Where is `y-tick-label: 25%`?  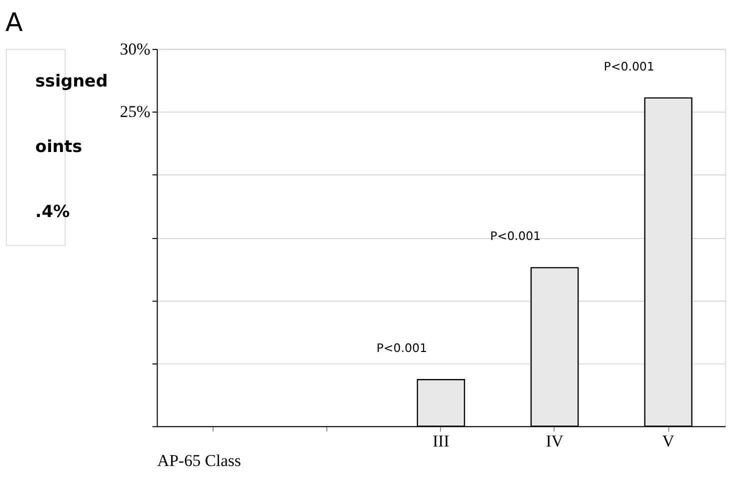 y-tick-label: 25% is located at coordinates (135, 112).